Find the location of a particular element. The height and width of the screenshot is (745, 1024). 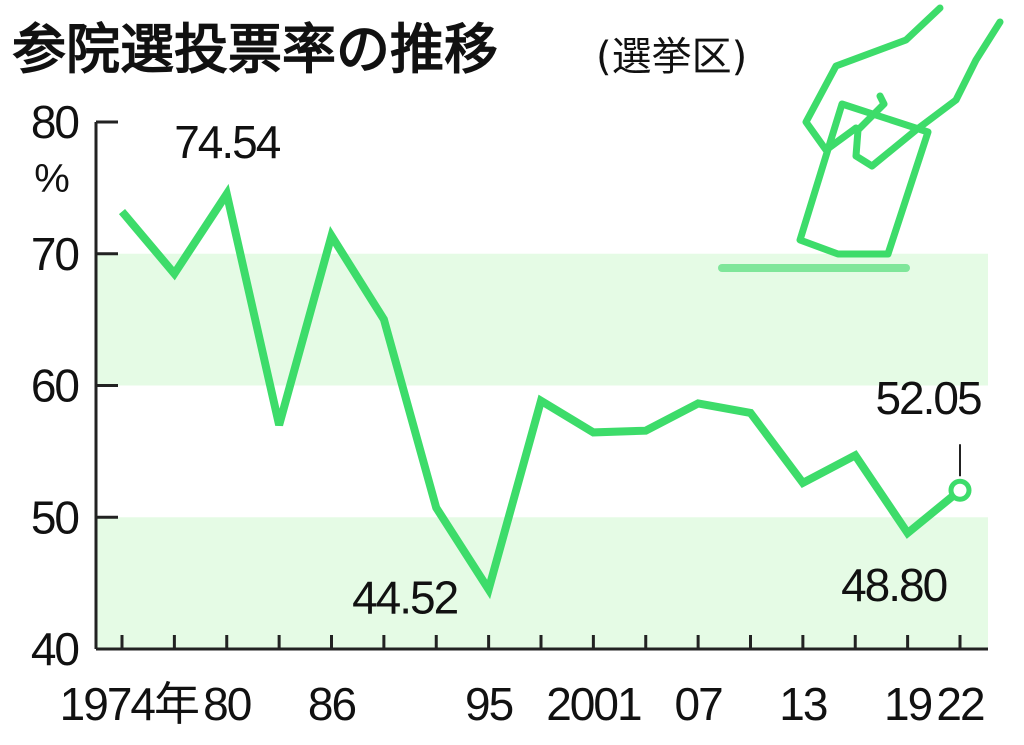

chart-subtitle: (選挙区) is located at coordinates (671, 57).